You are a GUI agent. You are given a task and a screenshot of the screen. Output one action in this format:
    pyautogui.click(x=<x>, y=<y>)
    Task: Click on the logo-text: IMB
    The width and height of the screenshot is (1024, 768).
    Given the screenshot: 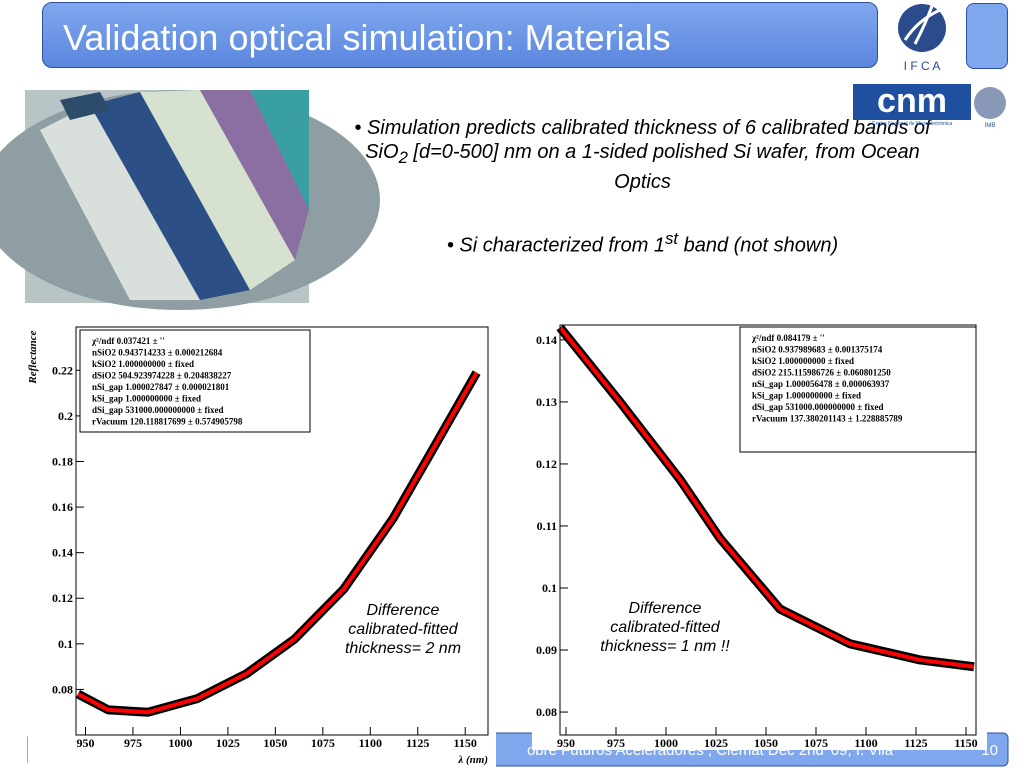 What is the action you would take?
    pyautogui.click(x=990, y=126)
    